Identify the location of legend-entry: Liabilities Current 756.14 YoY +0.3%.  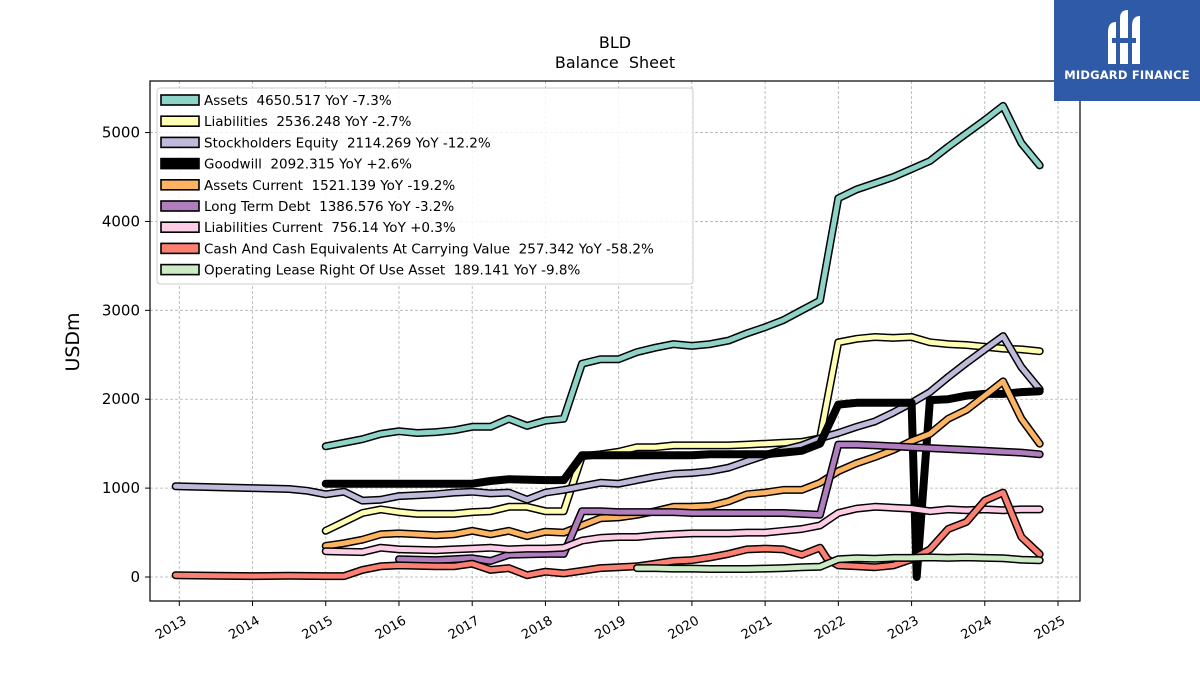
(330, 228).